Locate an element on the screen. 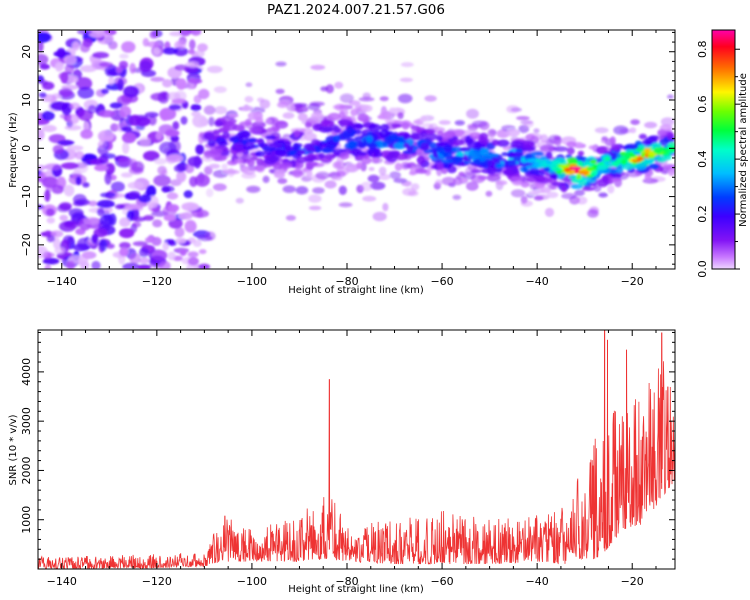 This screenshot has height=600, width=750. bottom-y-axis-label: SNR (10 * v/v) is located at coordinates (13, 449).